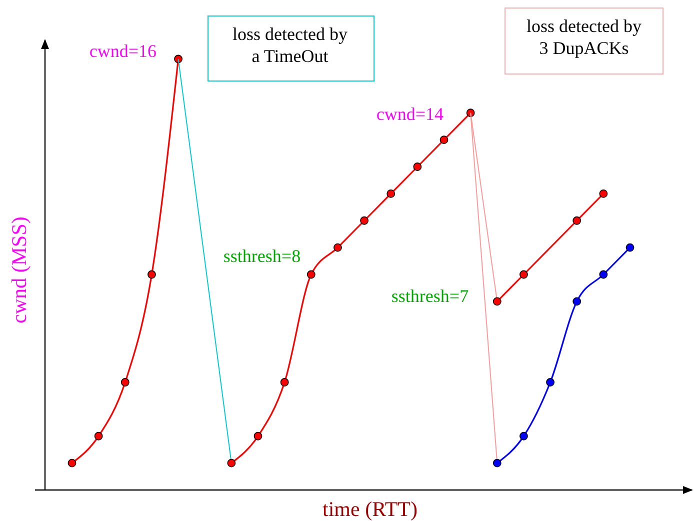 This screenshot has height=521, width=694. Describe the element at coordinates (584, 37) in the screenshot. I see `text: loss detected by 3 DupACKs` at that location.